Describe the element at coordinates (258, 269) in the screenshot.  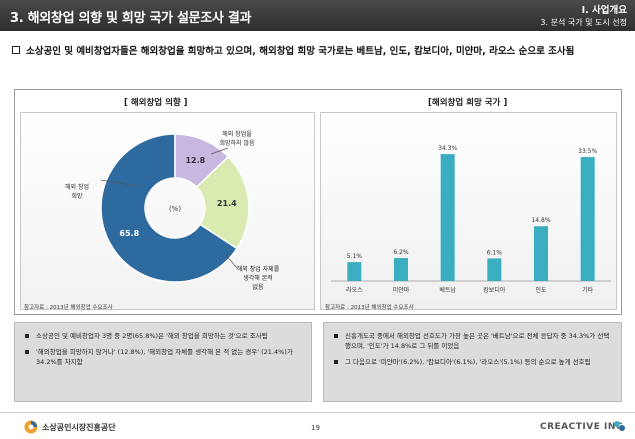
I see `label-not-considered-line1: 해외 창업 자체를` at that location.